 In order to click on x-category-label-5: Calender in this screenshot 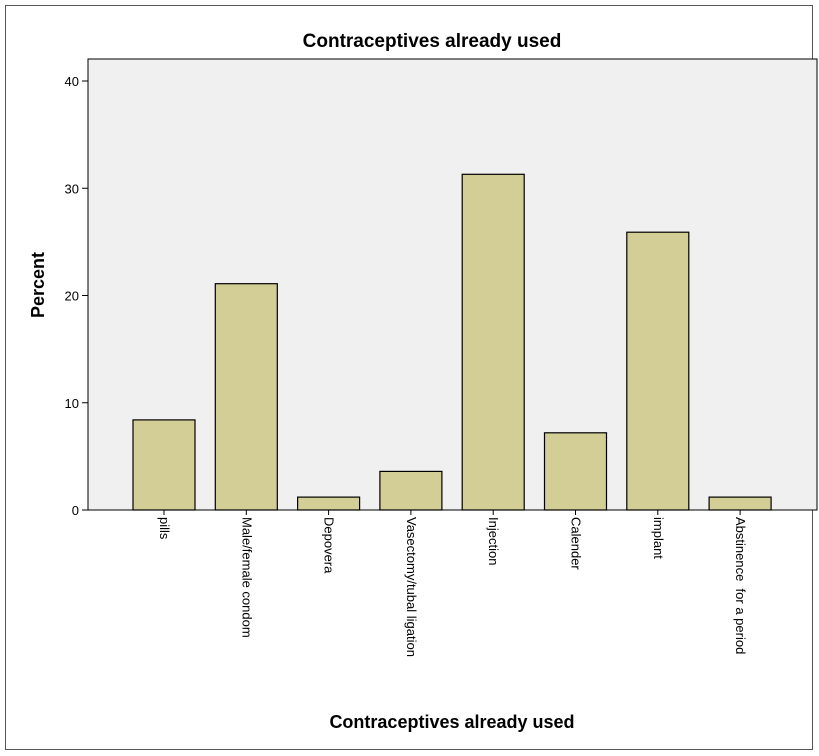, I will do `click(576, 543)`.